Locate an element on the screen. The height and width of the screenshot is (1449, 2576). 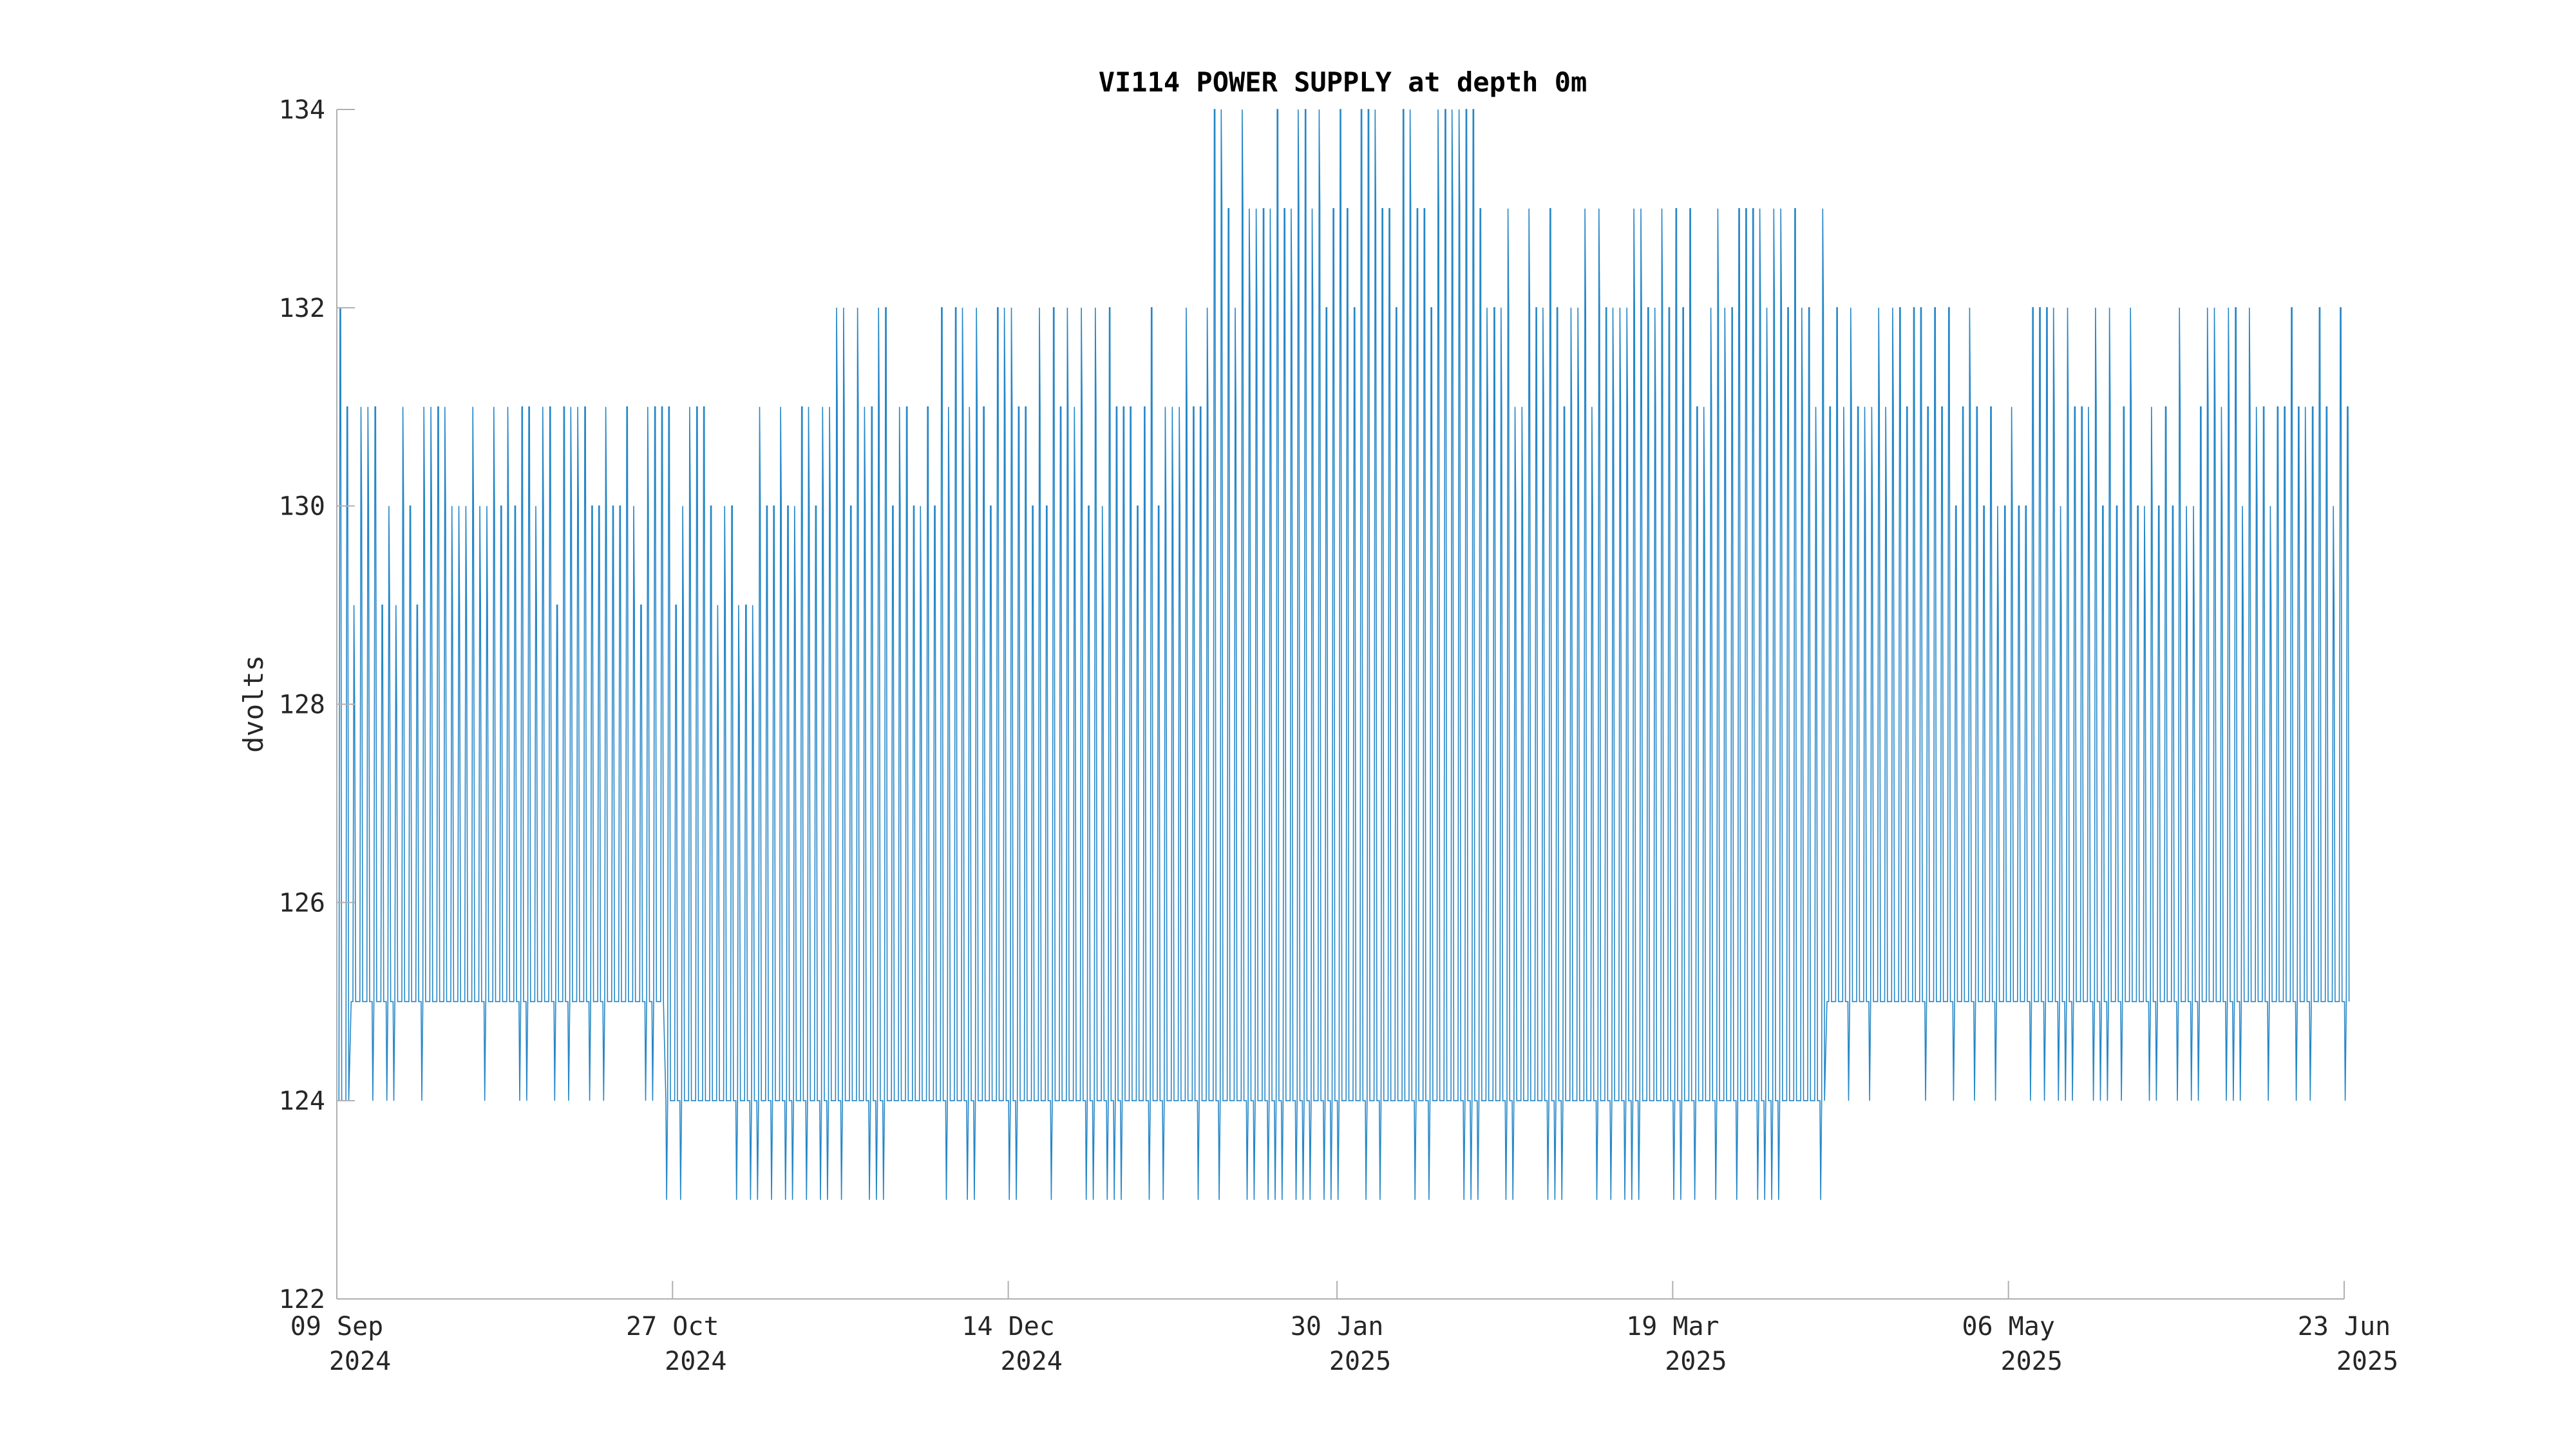
y-tick-label: 128 is located at coordinates (302, 705).